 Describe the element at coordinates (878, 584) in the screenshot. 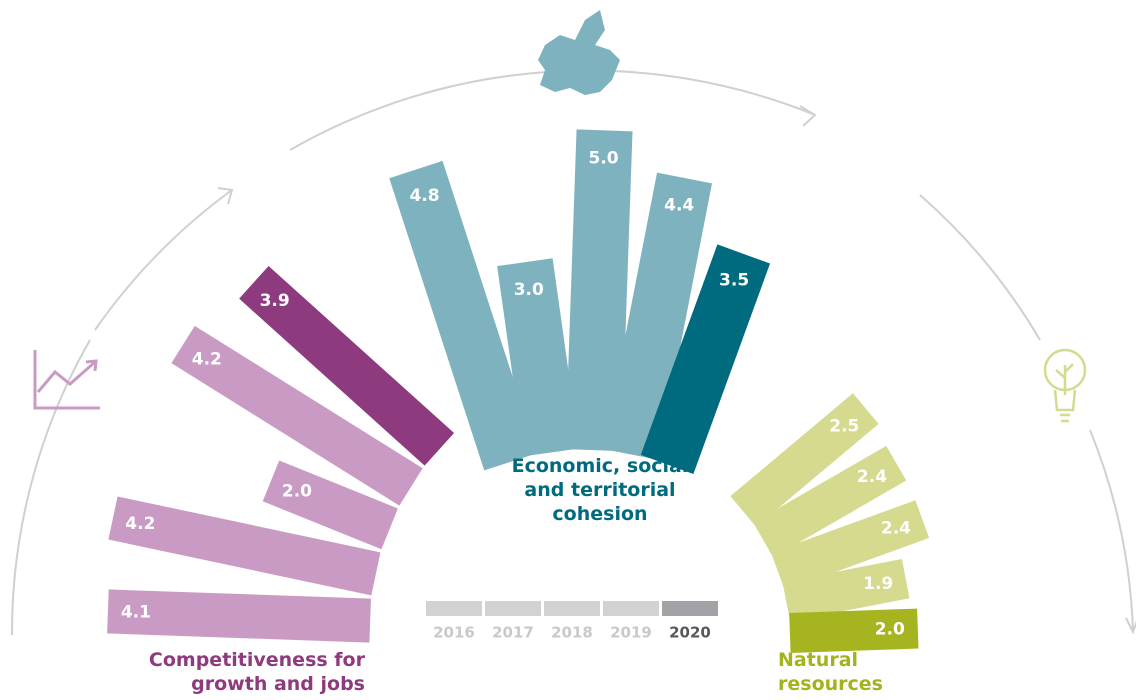

I see `value-label: 1.9` at that location.